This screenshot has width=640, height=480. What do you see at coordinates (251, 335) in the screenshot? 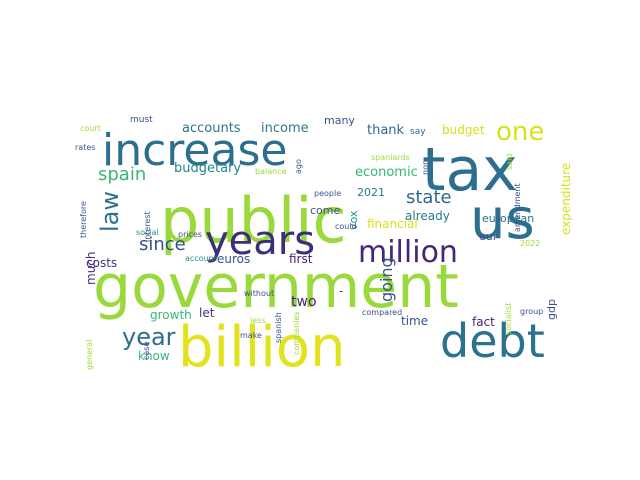
I see `cloud-word: make` at bounding box center [251, 335].